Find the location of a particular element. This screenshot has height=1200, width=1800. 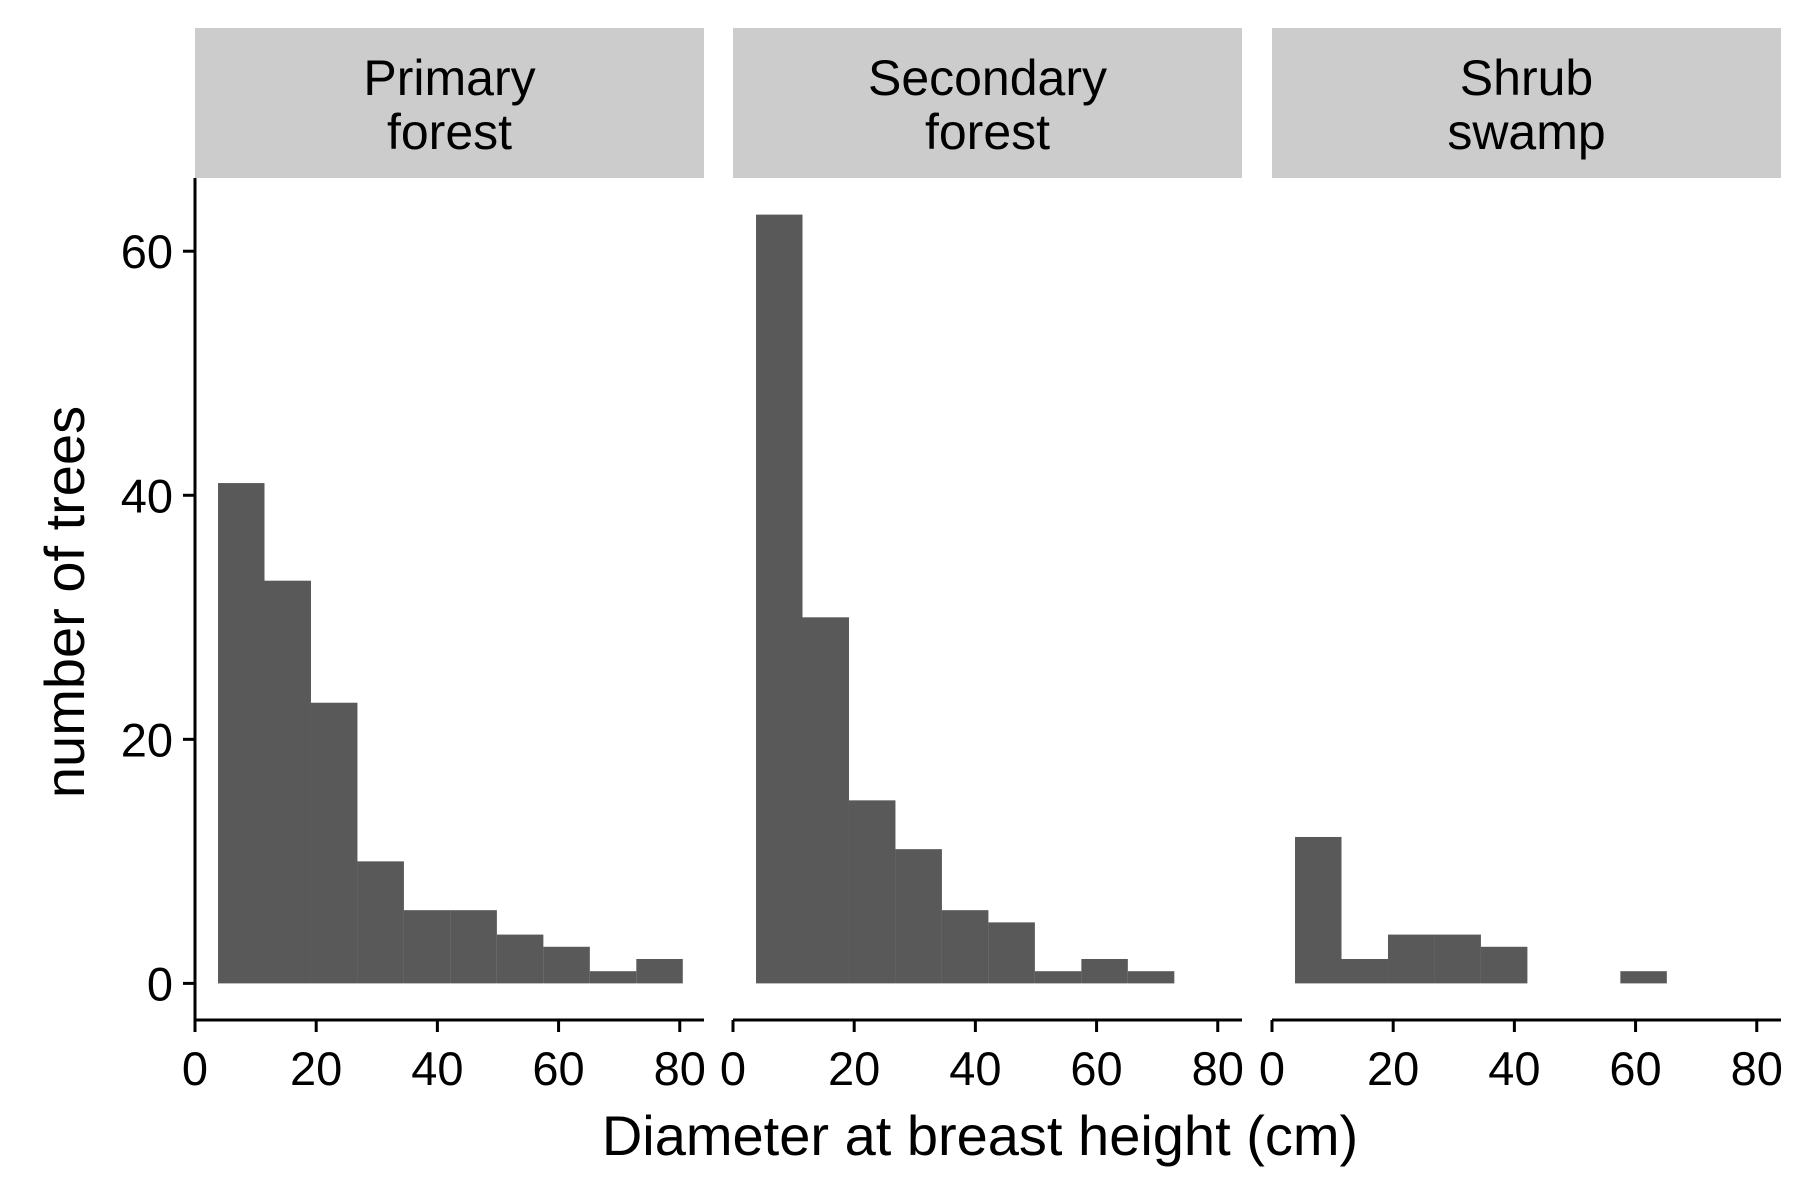

facet-strip-label: Primary forest is located at coordinates (449, 105).